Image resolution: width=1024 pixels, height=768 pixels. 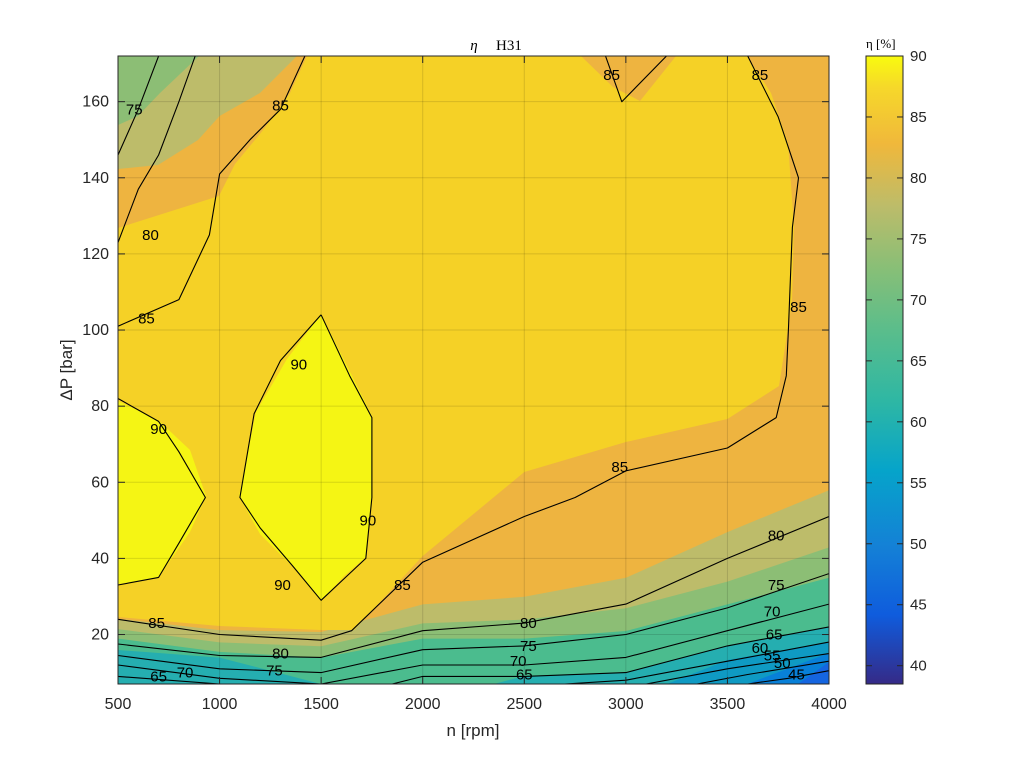 I want to click on title-text: H31, so click(x=509, y=46).